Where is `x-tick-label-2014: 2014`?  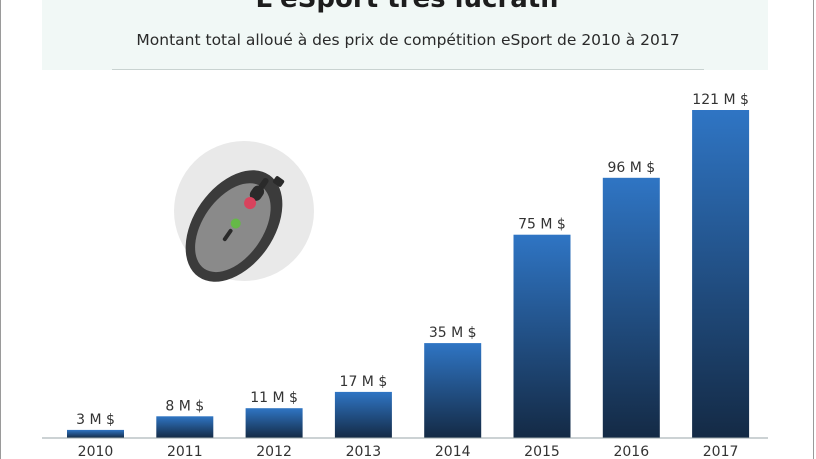 x-tick-label-2014: 2014 is located at coordinates (453, 451).